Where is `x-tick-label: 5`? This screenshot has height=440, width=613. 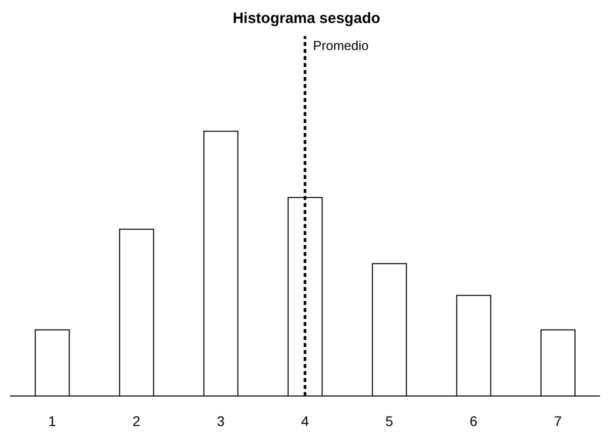 x-tick-label: 5 is located at coordinates (389, 420).